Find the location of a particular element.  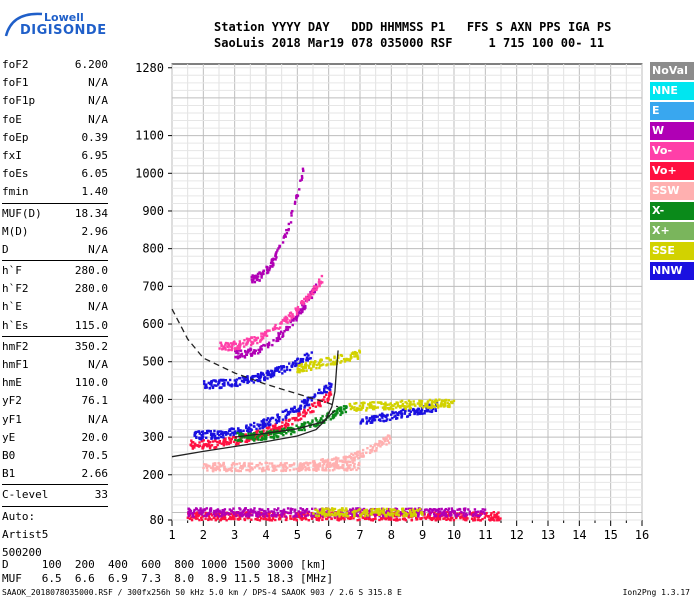

x-tick-label: 15 is located at coordinates (610, 535).